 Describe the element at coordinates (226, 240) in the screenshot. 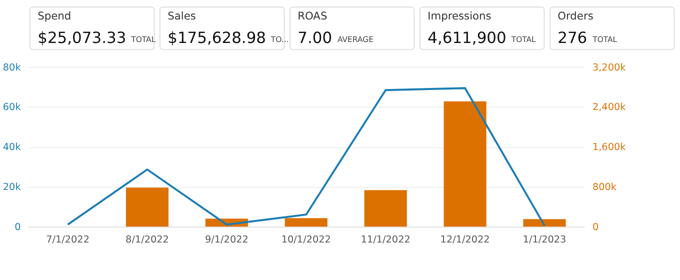

I see `x-tick-label: 9/1/2022` at that location.